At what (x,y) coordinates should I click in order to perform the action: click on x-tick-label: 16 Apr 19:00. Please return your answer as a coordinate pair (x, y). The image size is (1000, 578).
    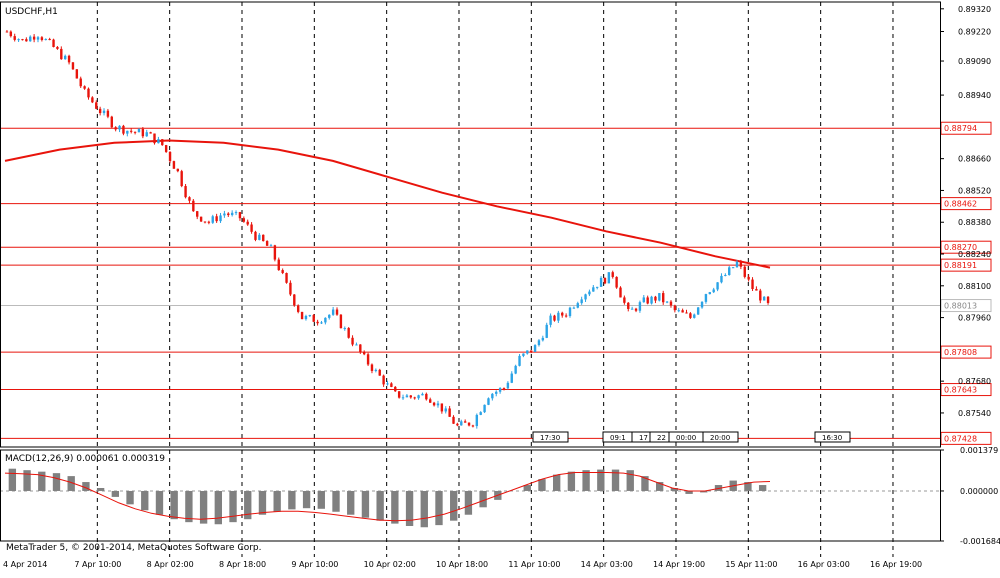
    Looking at the image, I should click on (896, 564).